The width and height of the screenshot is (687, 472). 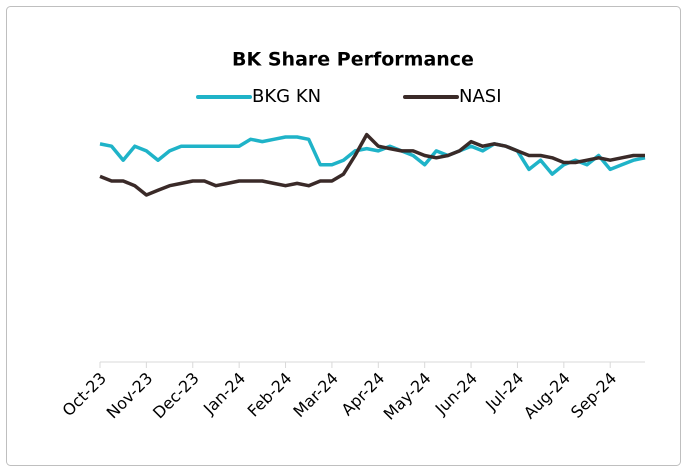 I want to click on chart-title: BK Share Performance, so click(x=353, y=60).